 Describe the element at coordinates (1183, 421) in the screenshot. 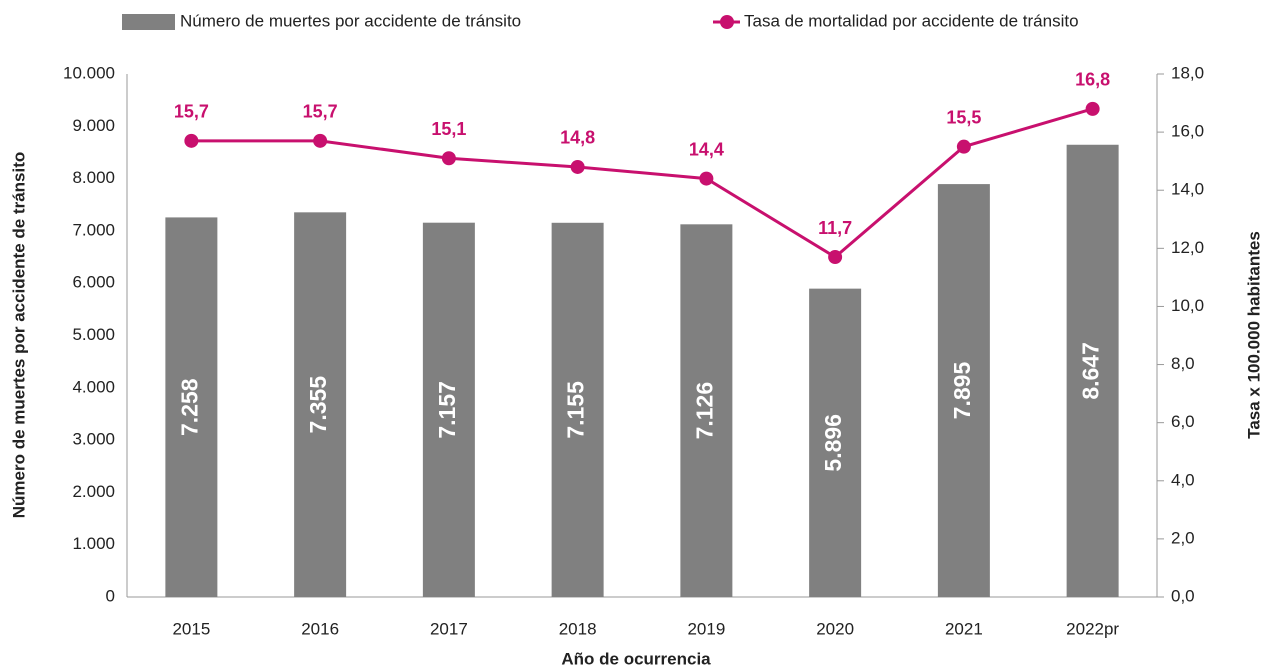

I see `y2-tick-label: 6,0` at that location.